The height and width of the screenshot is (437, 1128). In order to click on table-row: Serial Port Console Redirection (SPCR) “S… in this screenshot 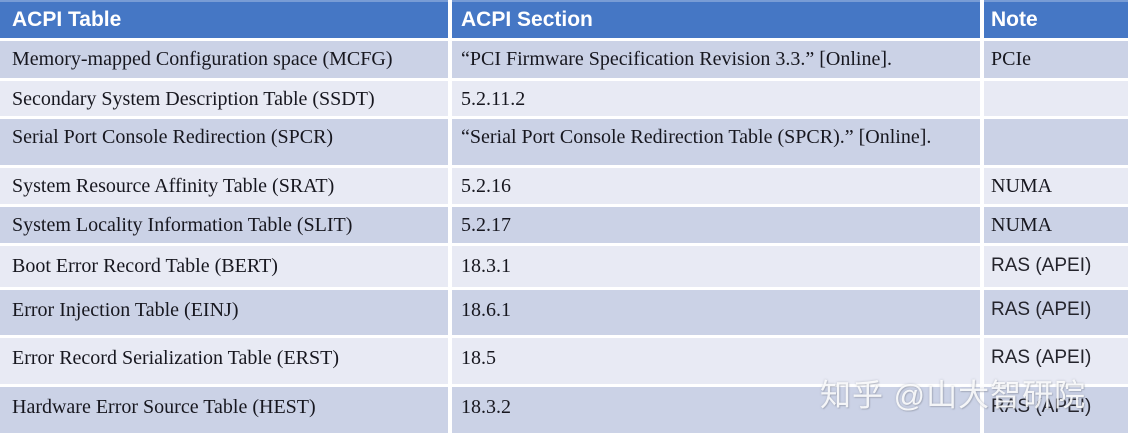, I will do `click(564, 142)`.